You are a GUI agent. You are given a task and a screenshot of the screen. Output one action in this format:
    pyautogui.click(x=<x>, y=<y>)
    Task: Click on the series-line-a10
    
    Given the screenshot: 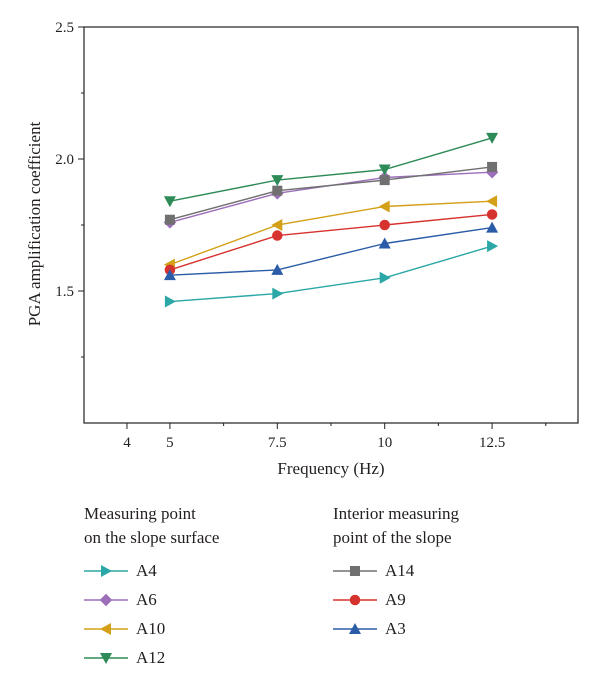 What is the action you would take?
    pyautogui.click(x=331, y=233)
    